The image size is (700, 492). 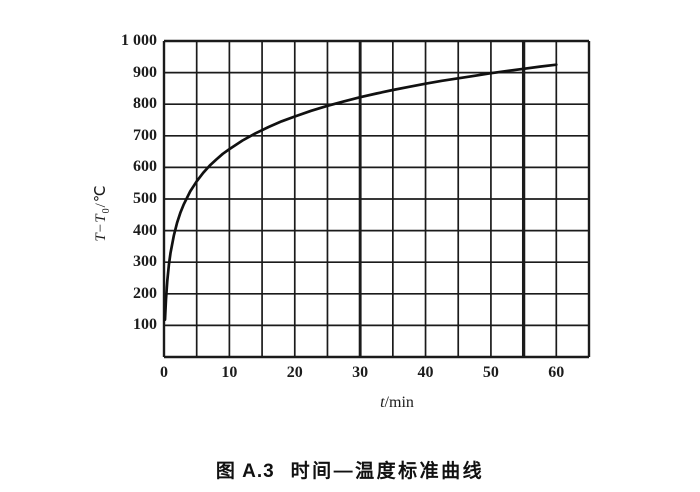 What do you see at coordinates (387, 471) in the screenshot?
I see `figure-title: 时间—温度标准曲线` at bounding box center [387, 471].